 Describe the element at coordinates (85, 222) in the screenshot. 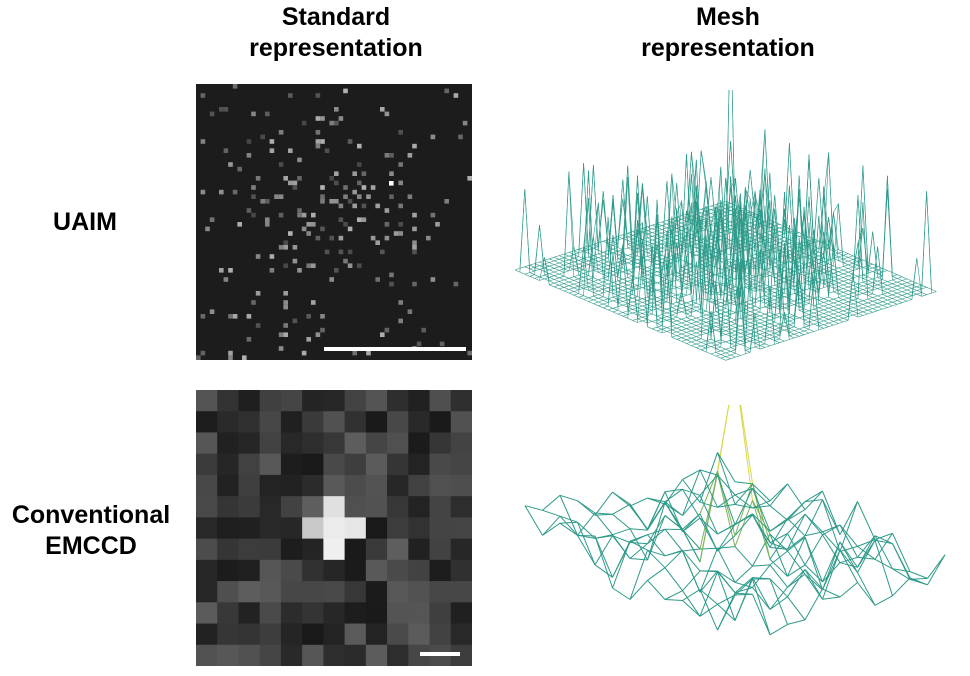

I see `row-label-uaim: UAIM` at that location.